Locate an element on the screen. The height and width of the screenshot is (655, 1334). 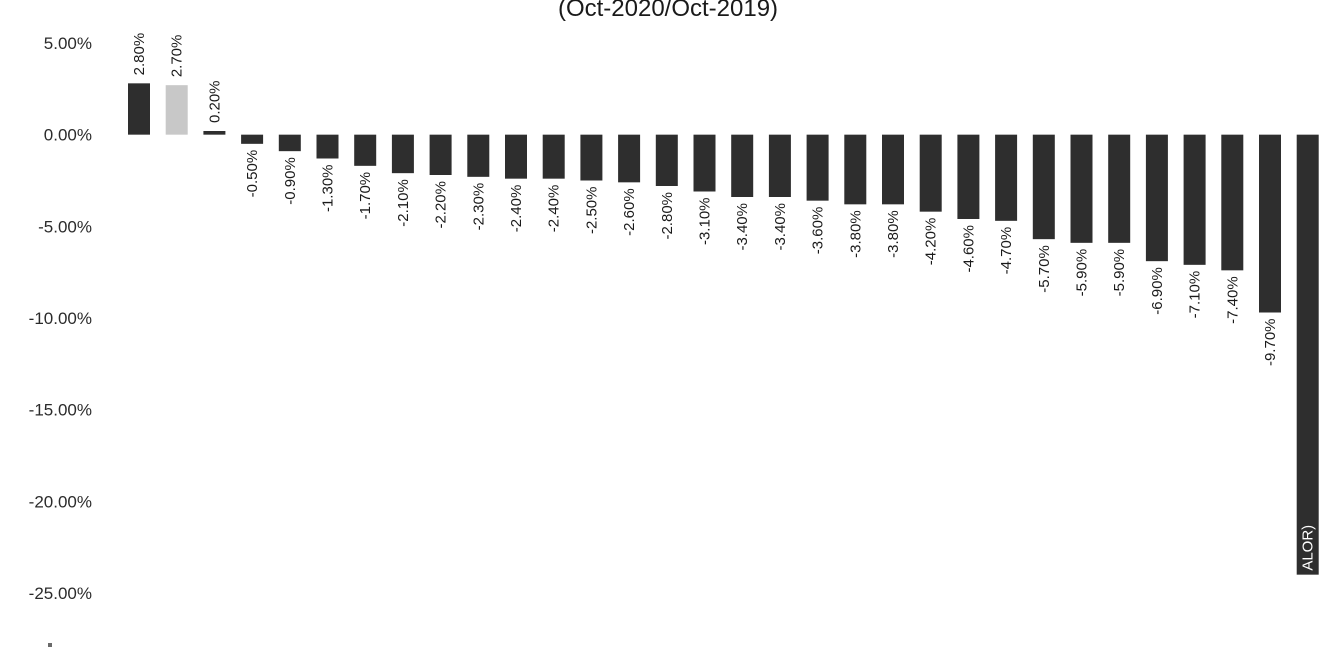
data-label: -2.60% is located at coordinates (629, 212).